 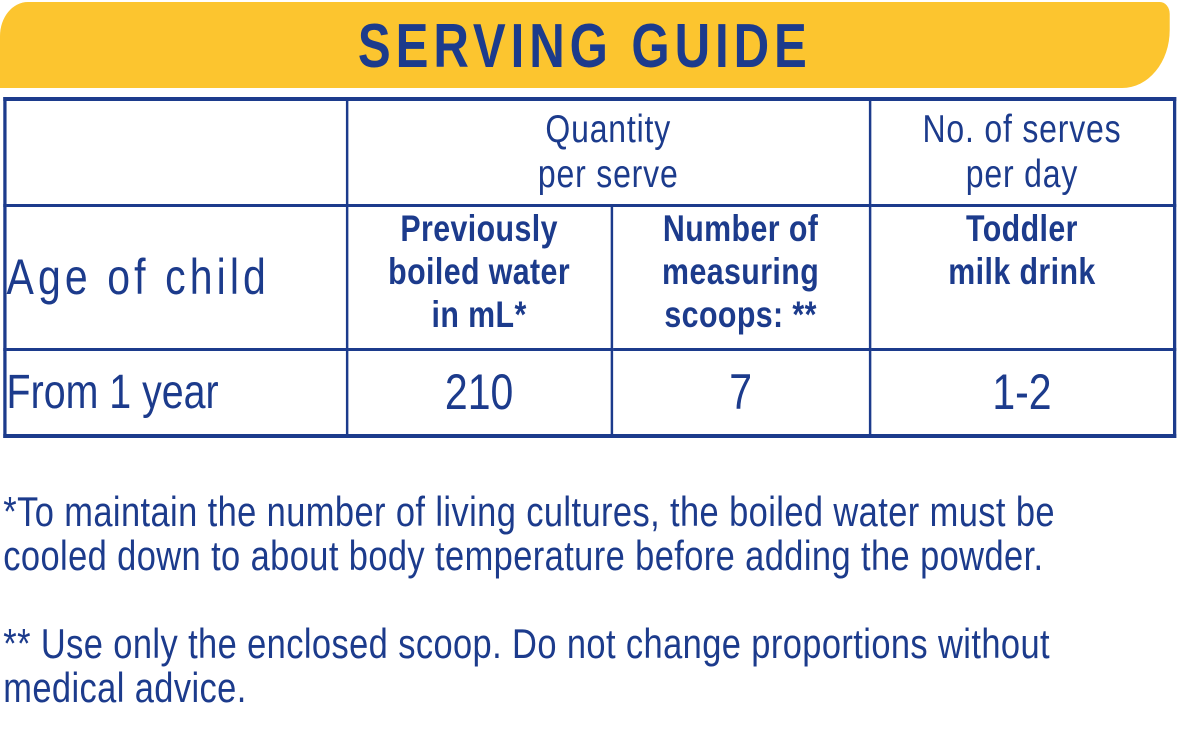 What do you see at coordinates (1022, 152) in the screenshot?
I see `serves-per-day-header: No. of serves per day` at bounding box center [1022, 152].